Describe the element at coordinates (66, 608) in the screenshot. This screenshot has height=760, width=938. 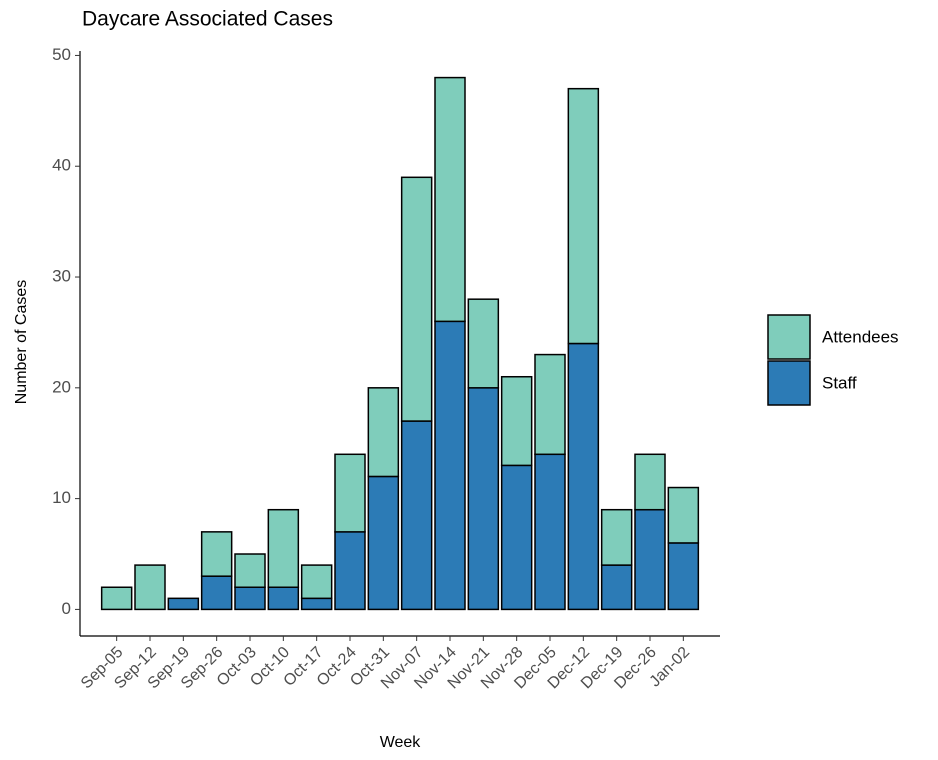
I see `y-tick-label: 0` at that location.